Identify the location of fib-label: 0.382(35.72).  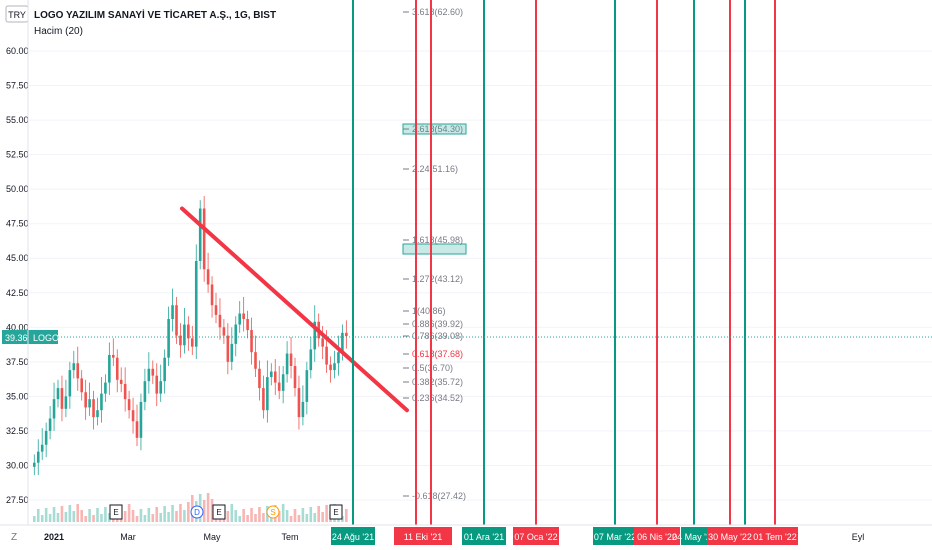
(437, 382).